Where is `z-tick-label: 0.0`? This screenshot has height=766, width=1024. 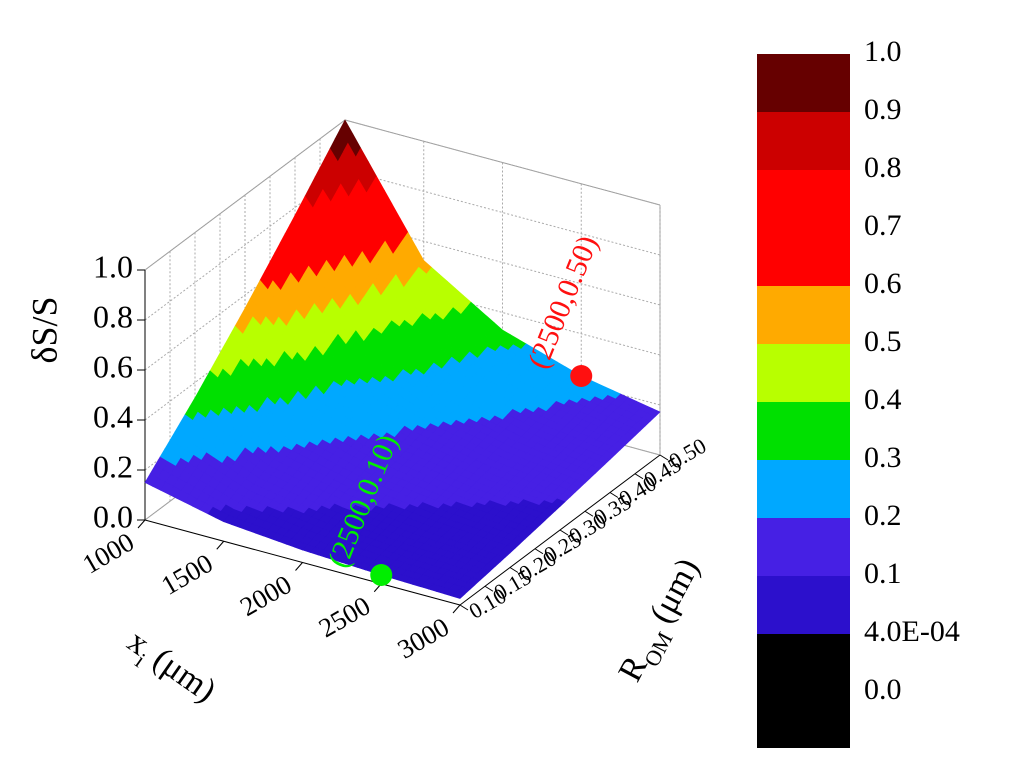 z-tick-label: 0.0 is located at coordinates (113, 516).